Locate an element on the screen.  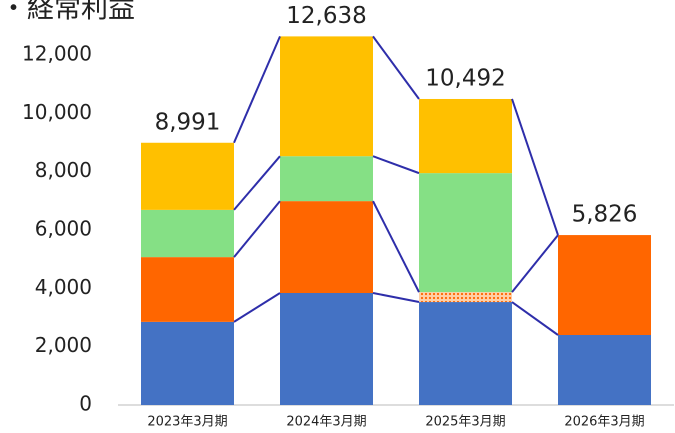
x-tick-label: 2023年3月期 is located at coordinates (187, 422).